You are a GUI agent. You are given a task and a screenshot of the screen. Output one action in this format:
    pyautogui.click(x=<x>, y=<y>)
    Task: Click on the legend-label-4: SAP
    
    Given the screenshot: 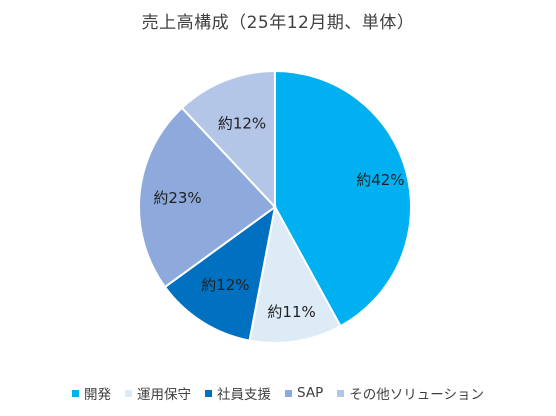 What is the action you would take?
    pyautogui.click(x=310, y=393)
    